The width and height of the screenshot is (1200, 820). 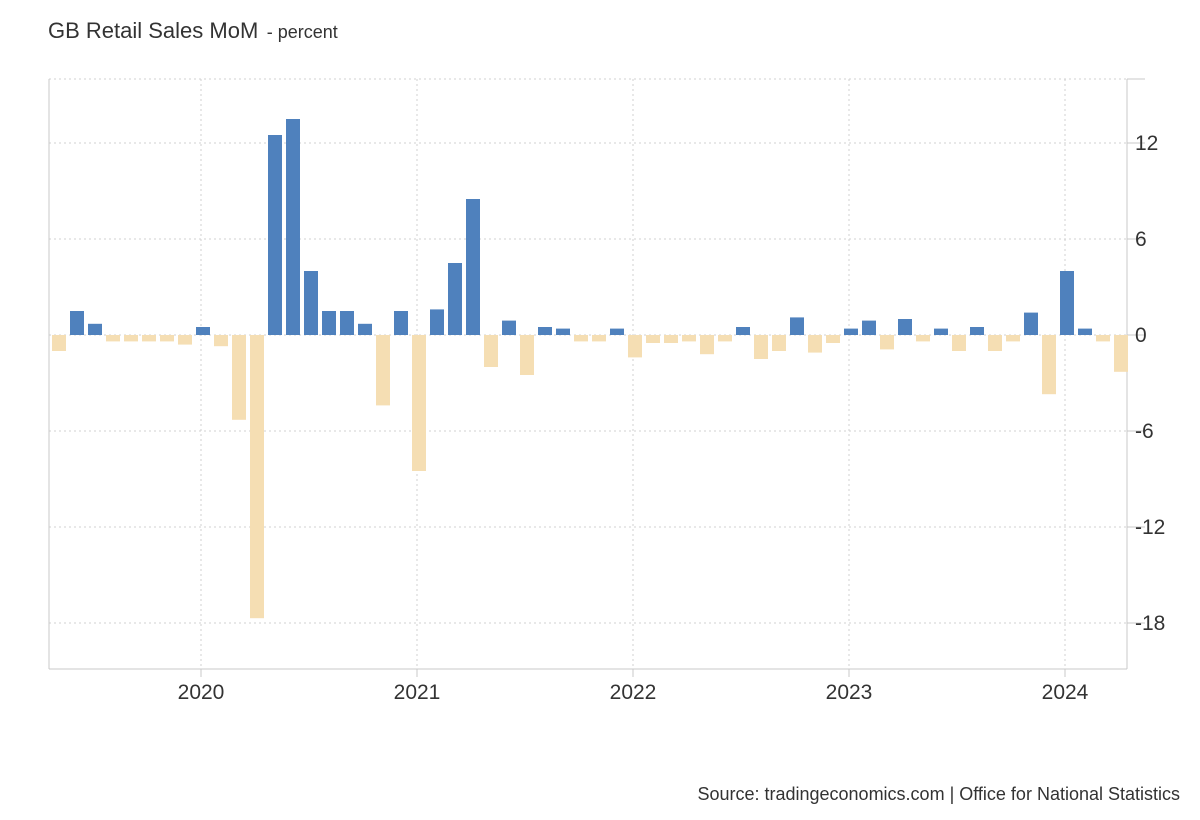 What do you see at coordinates (1144, 431) in the screenshot?
I see `y-tick-label: -6` at bounding box center [1144, 431].